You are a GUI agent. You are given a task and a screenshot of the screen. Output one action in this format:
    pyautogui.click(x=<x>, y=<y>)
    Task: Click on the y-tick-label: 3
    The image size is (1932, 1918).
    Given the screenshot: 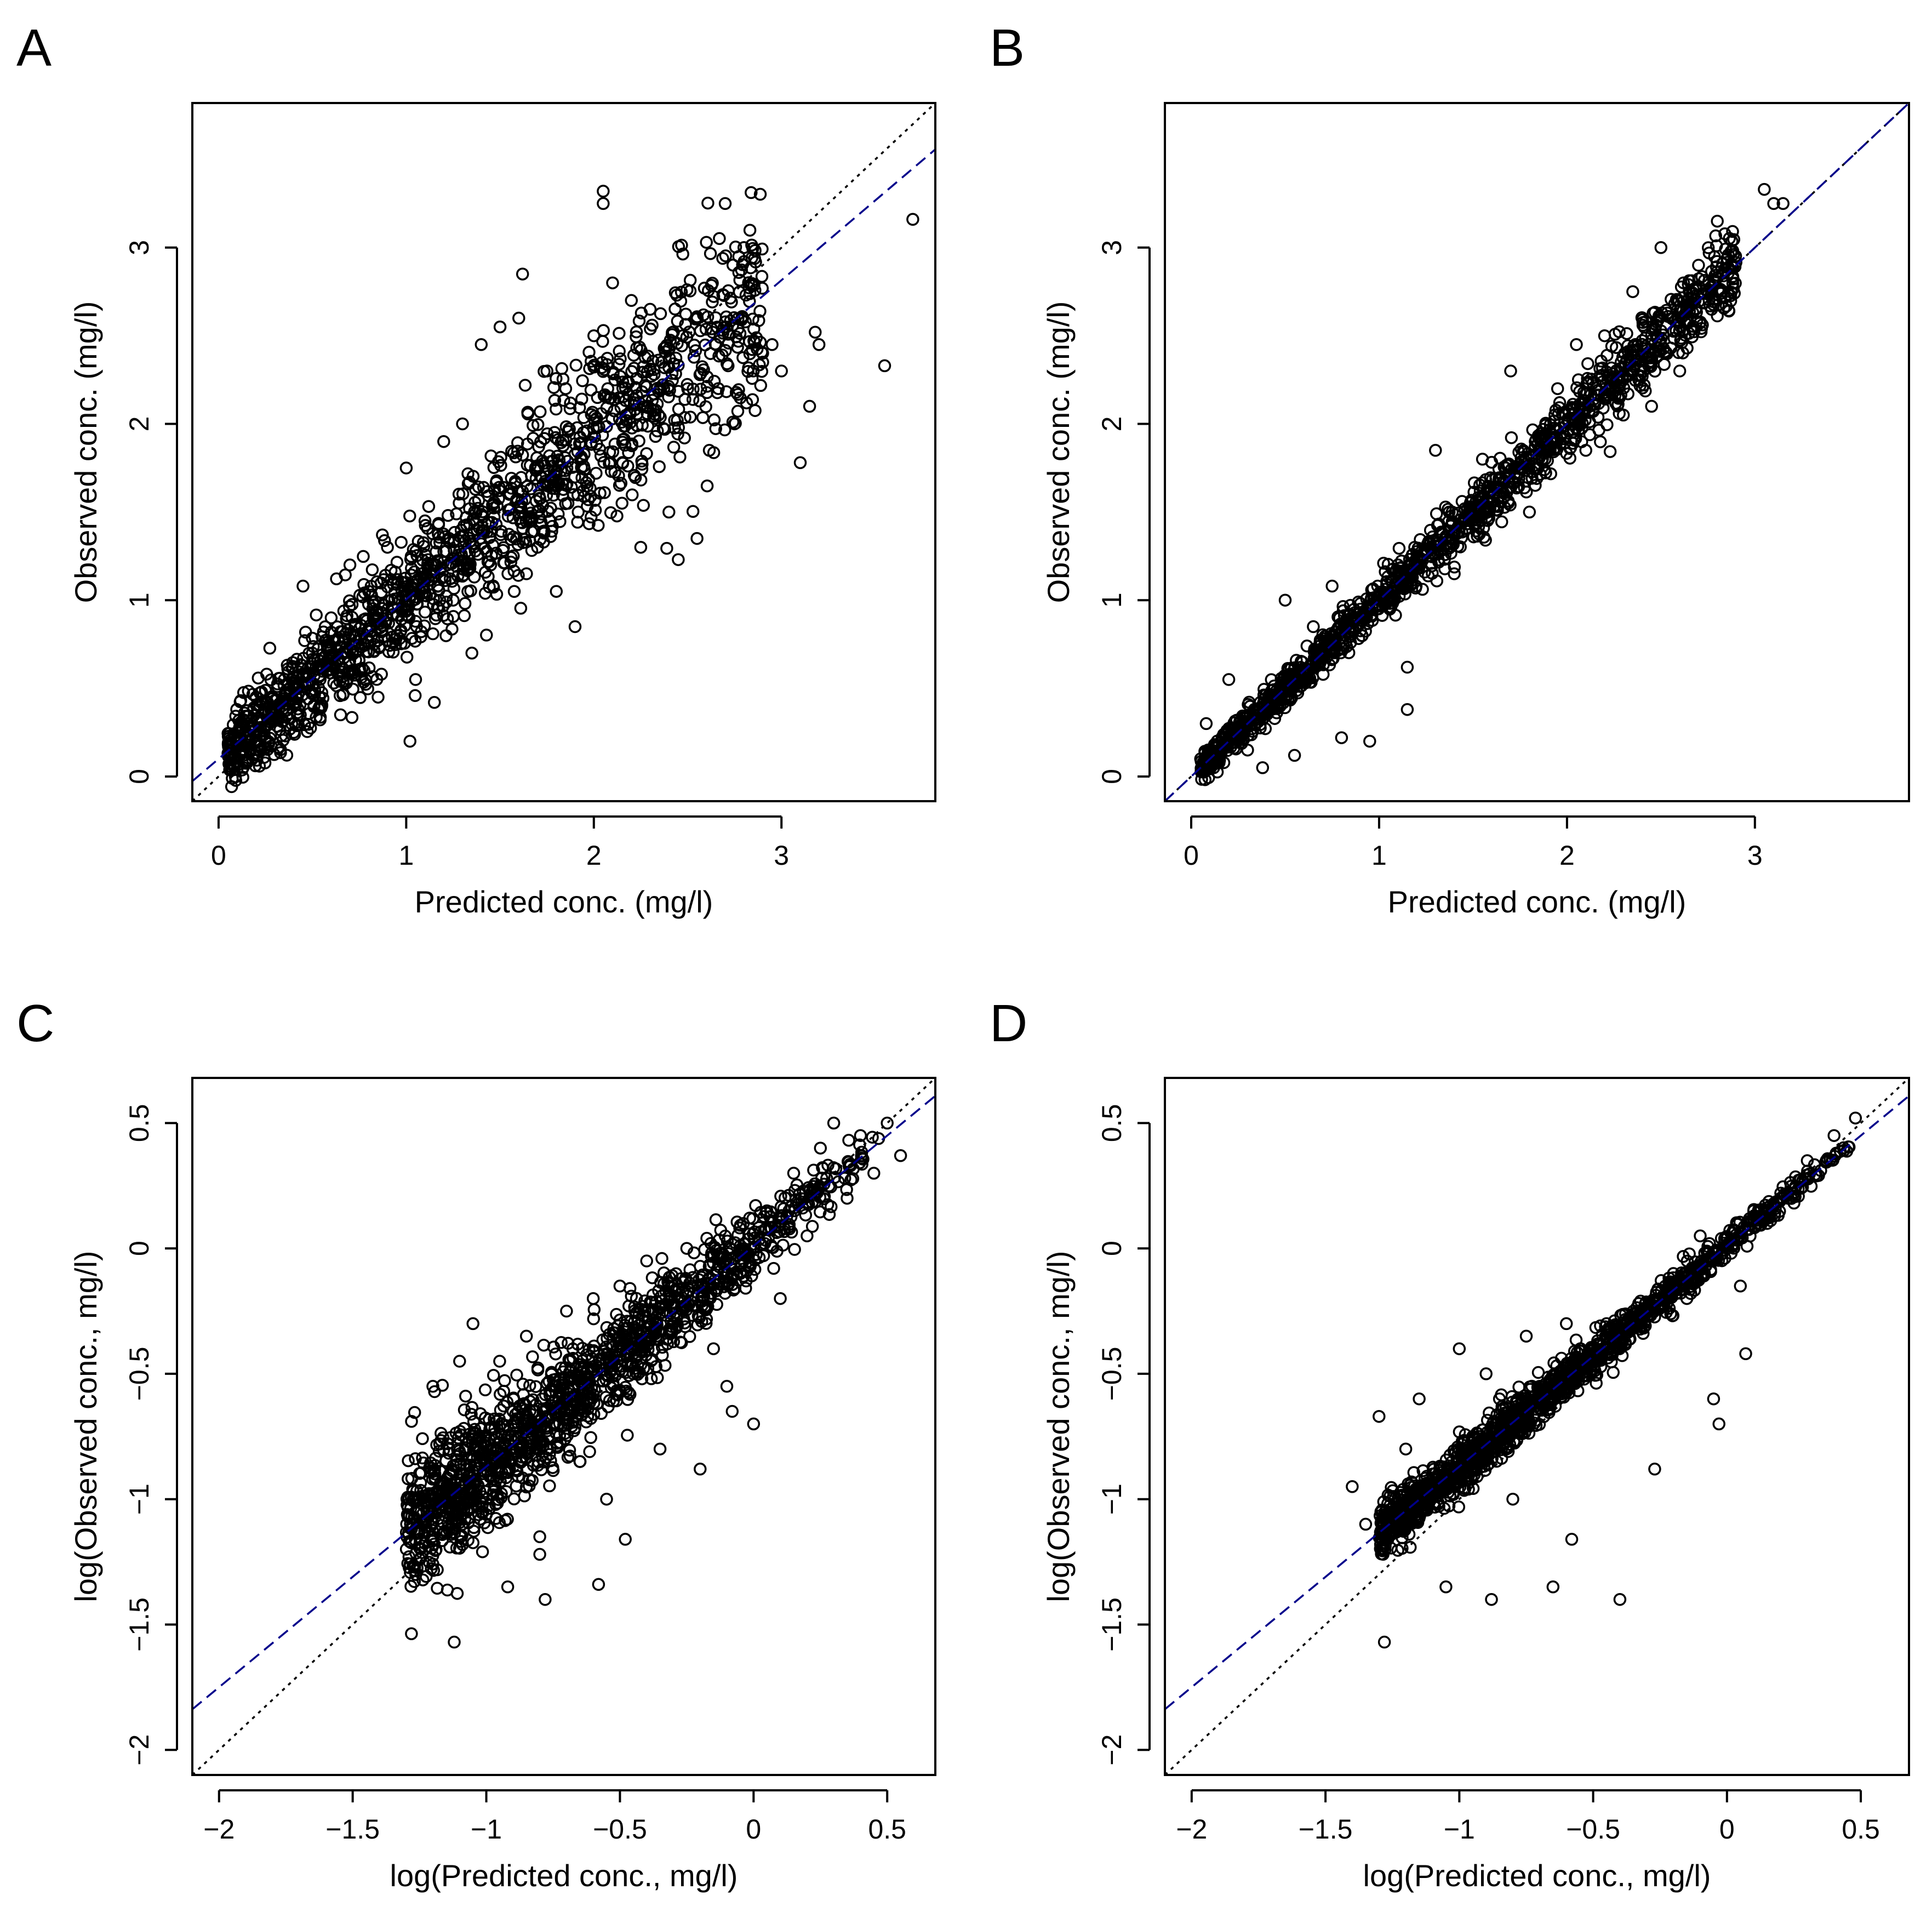 What is the action you would take?
    pyautogui.click(x=1111, y=247)
    